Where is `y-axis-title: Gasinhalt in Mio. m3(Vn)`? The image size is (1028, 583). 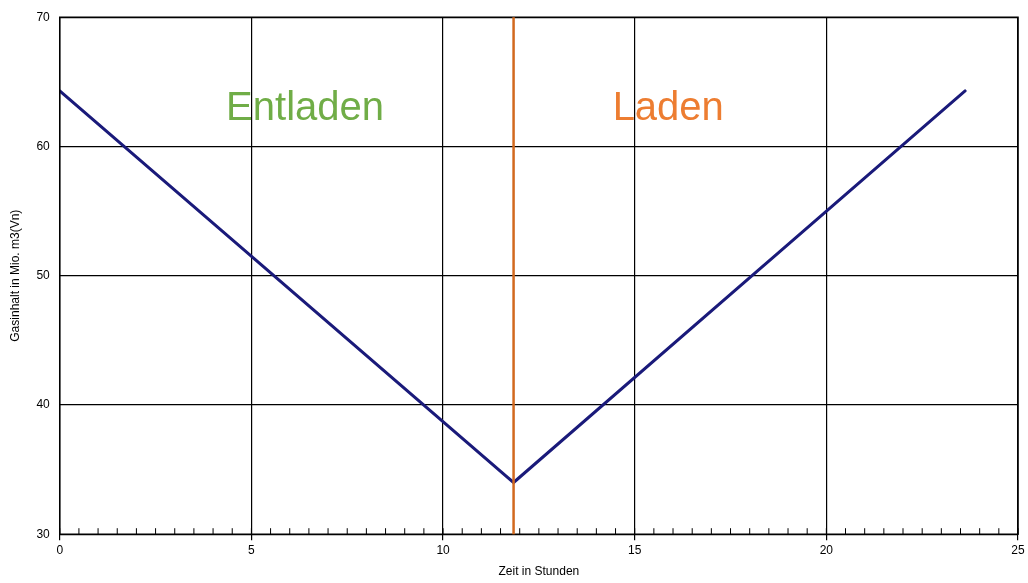 y-axis-title: Gasinhalt in Mio. m3(Vn) is located at coordinates (14, 275).